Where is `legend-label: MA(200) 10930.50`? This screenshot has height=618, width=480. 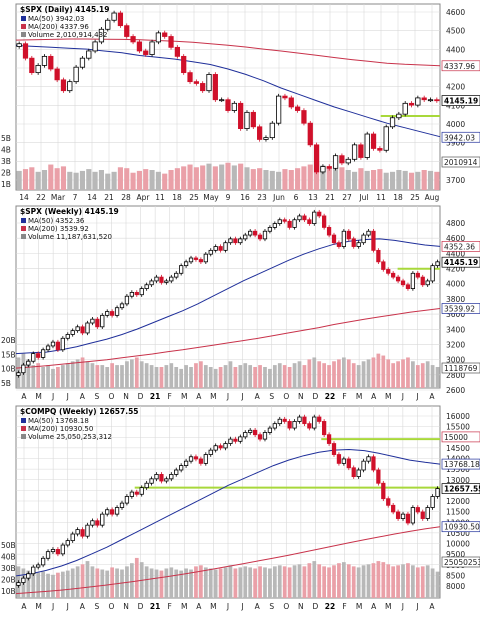
legend-label: MA(200) 10930.50 is located at coordinates (60, 429).